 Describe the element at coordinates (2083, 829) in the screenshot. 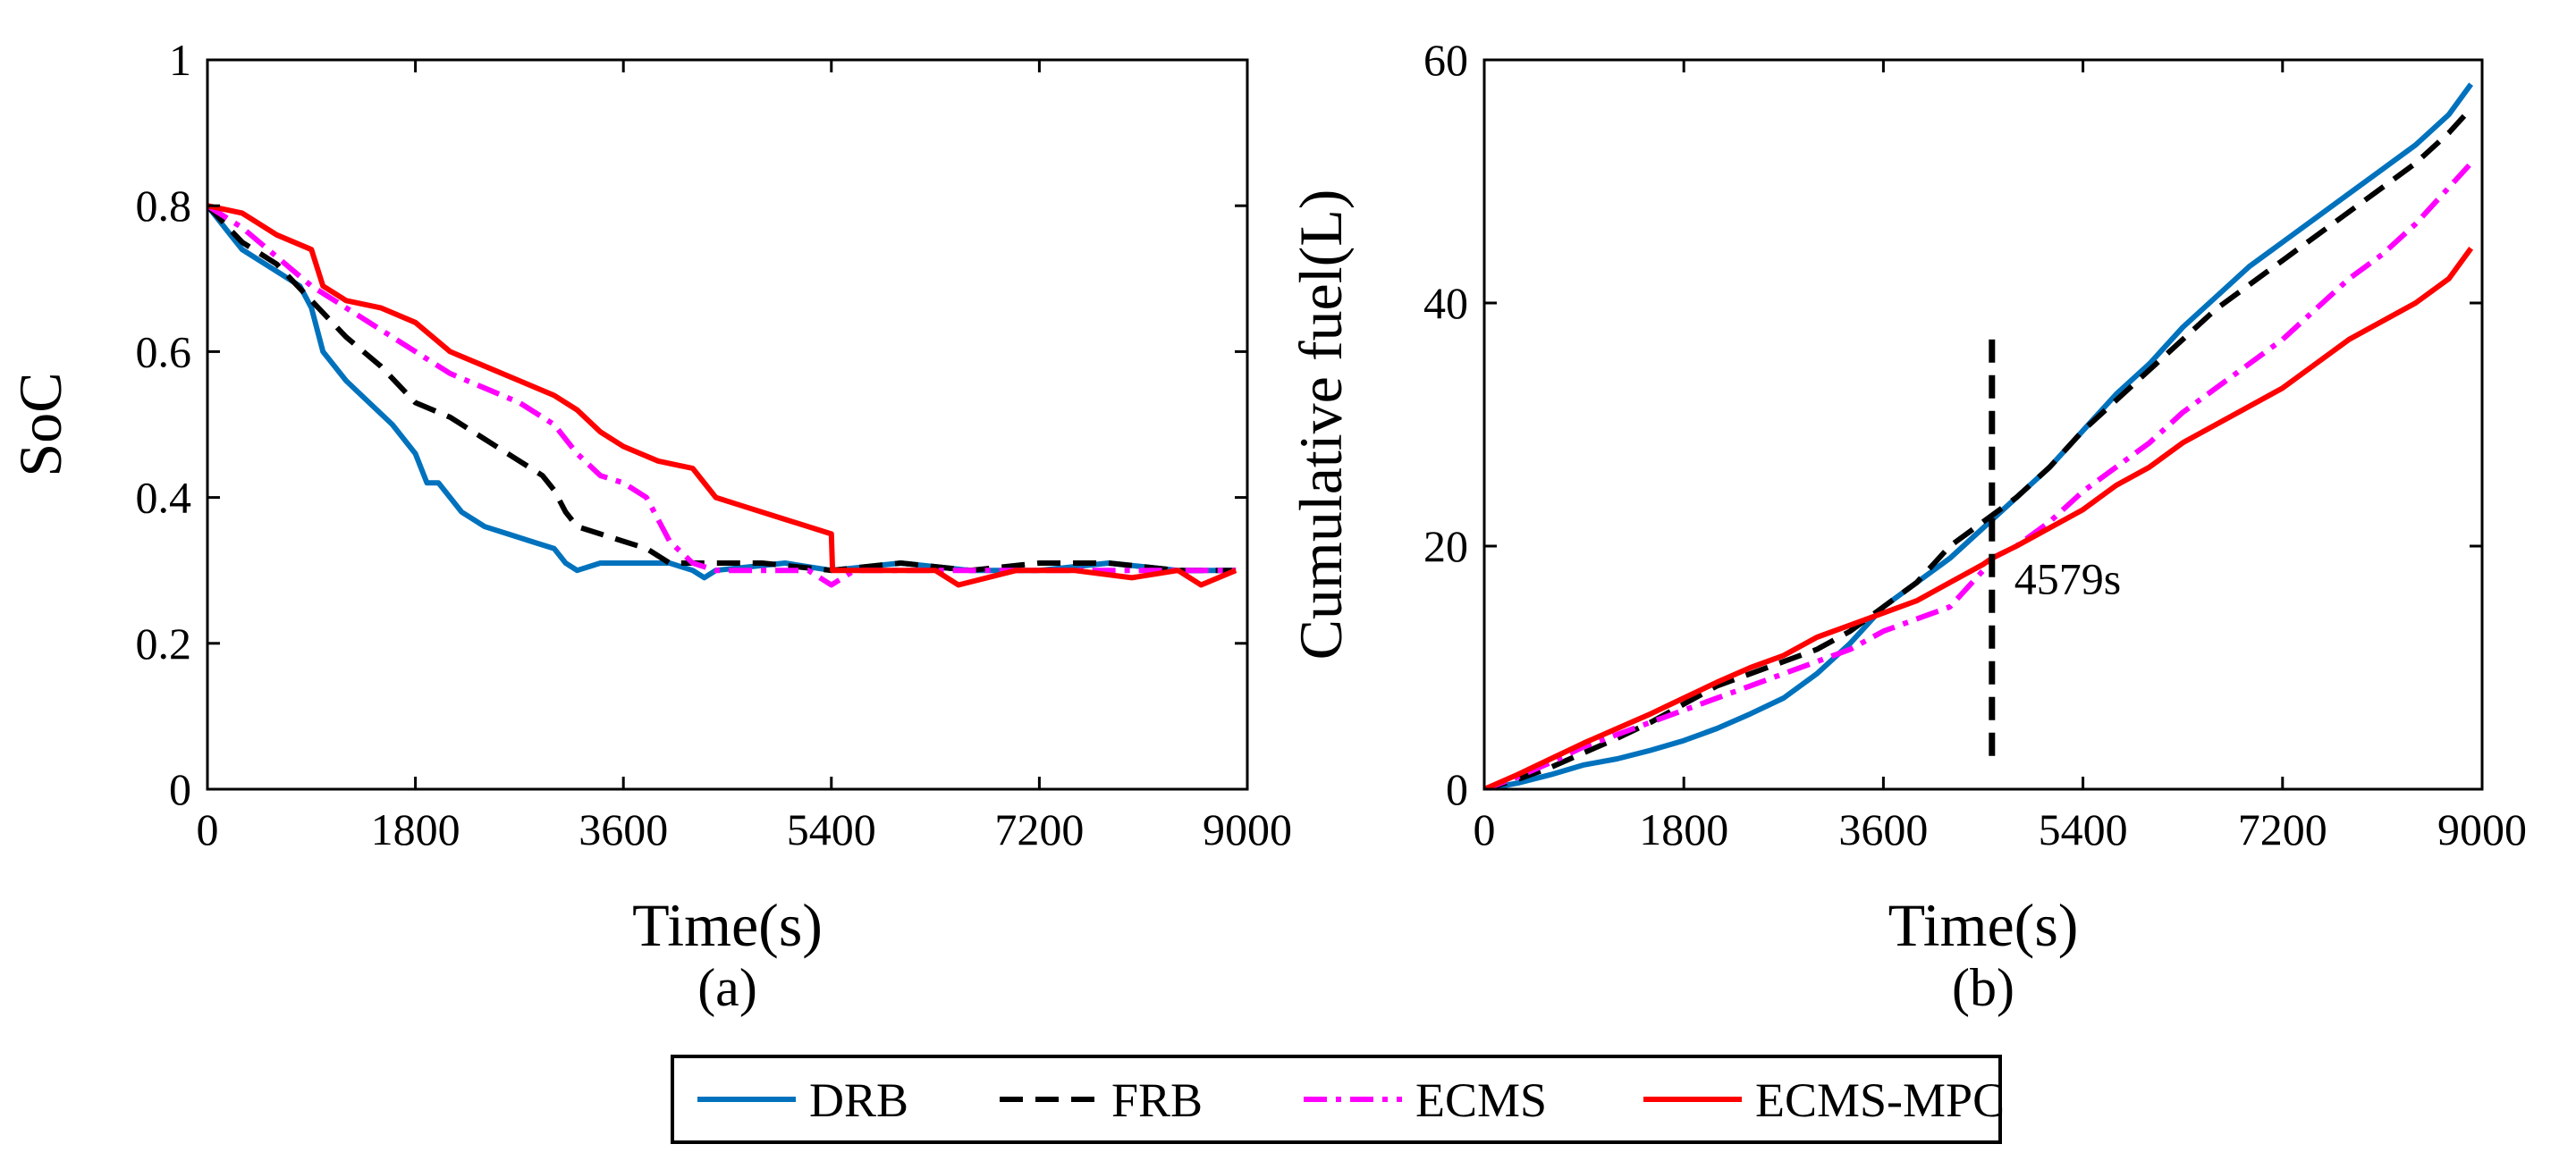

I see `fuel-xtick-label: 5400` at that location.